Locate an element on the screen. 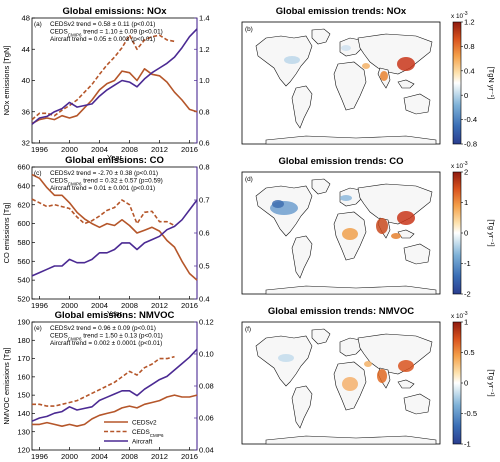  panel-title: Global emissions: CO is located at coordinates (114, 160).